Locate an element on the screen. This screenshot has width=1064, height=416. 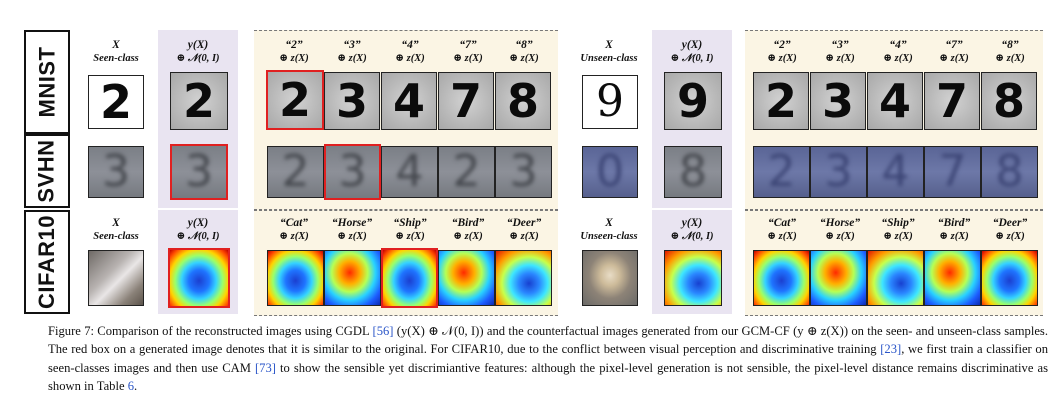
svhn-recon-unseen: 8 is located at coordinates (693, 172).